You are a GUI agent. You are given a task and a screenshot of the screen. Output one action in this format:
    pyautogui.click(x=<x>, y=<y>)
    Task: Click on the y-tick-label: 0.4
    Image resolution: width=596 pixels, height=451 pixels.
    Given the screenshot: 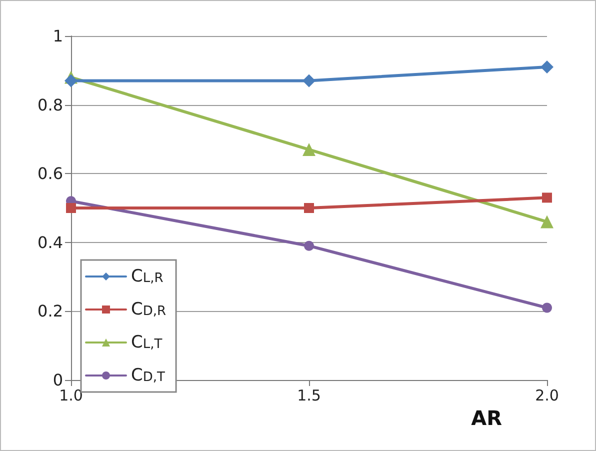 What is the action you would take?
    pyautogui.click(x=50, y=242)
    